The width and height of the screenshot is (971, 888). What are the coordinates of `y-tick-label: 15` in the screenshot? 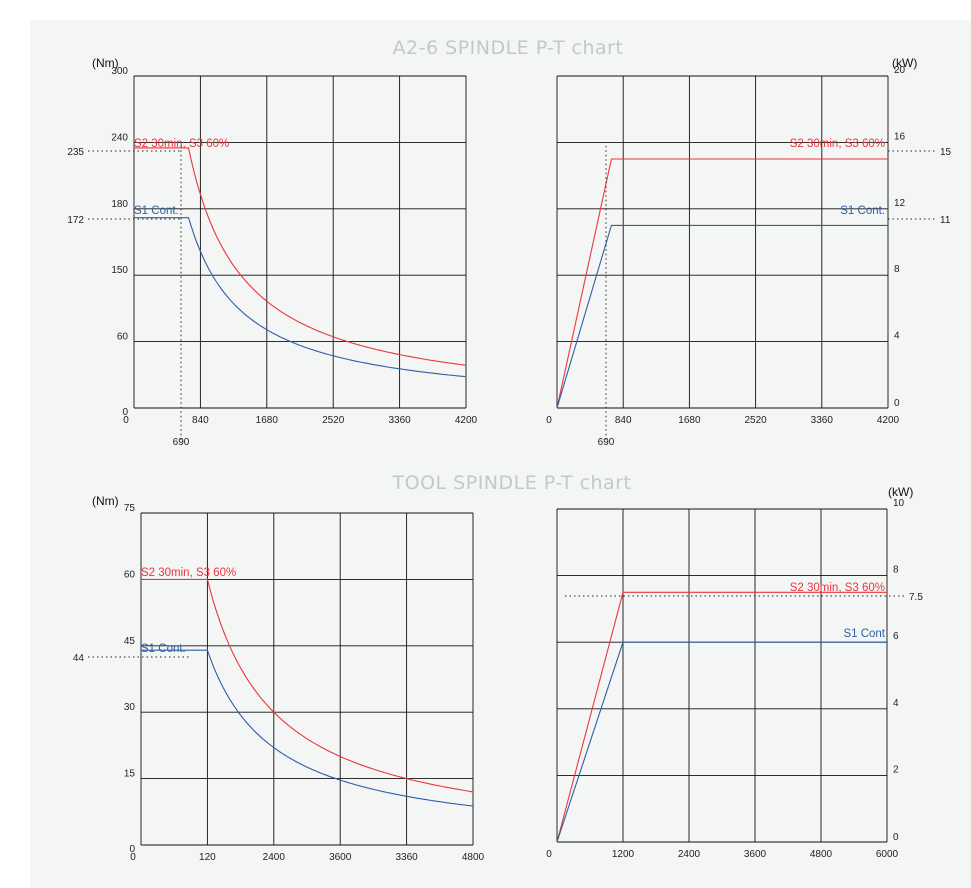 It's located at (130, 774).